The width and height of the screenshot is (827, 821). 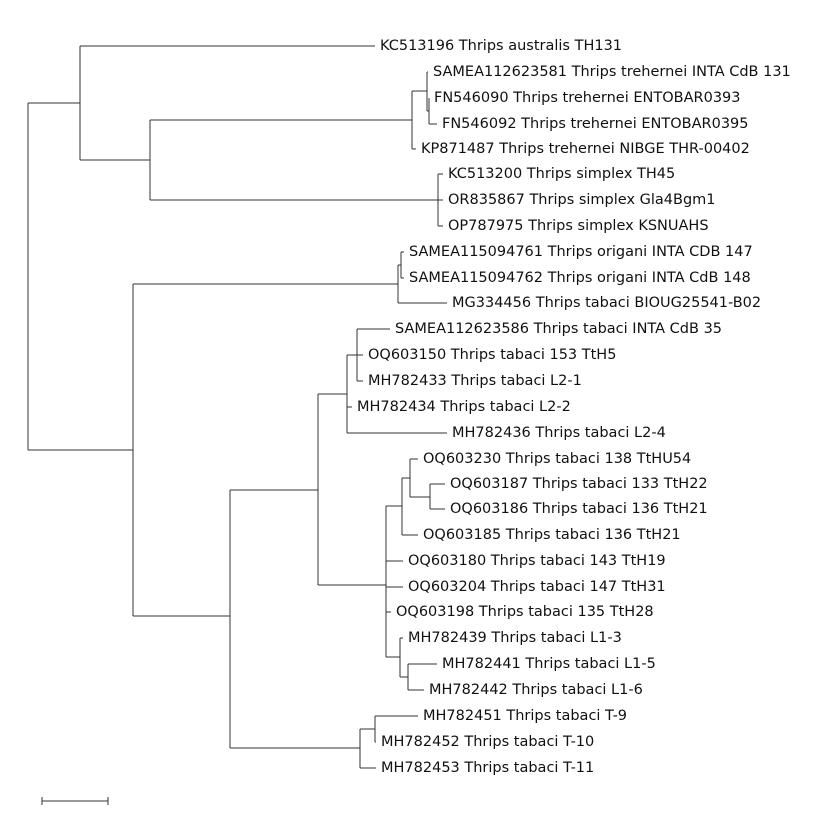 I want to click on leaf-label: OQ603180 Thrips tabaci 143 TtH19, so click(x=537, y=561).